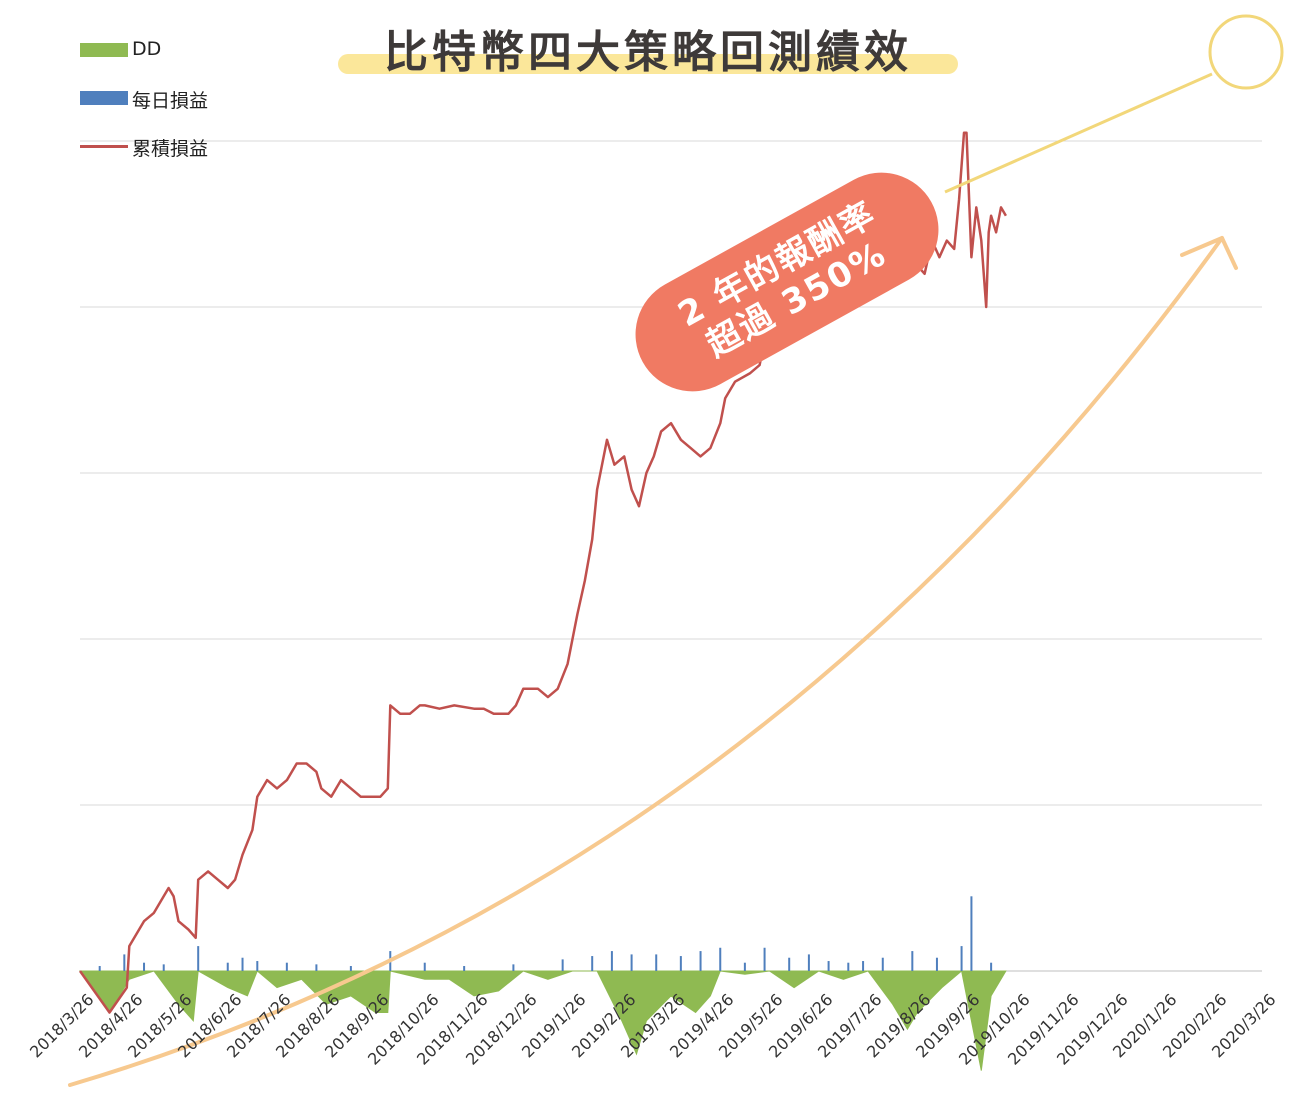 The height and width of the screenshot is (1100, 1294). I want to click on chart-title: 比特幣四大策略回測績效, so click(648, 46).